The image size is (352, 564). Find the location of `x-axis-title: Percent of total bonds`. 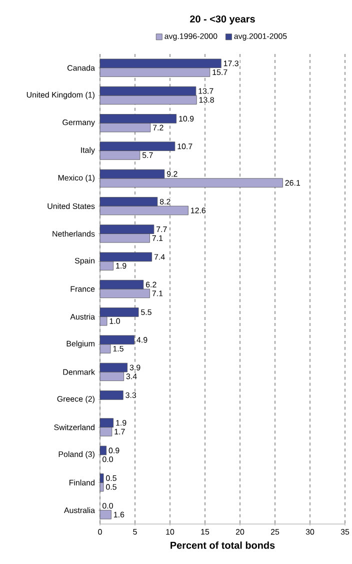

x-axis-title: Percent of total bonds is located at coordinates (222, 545).